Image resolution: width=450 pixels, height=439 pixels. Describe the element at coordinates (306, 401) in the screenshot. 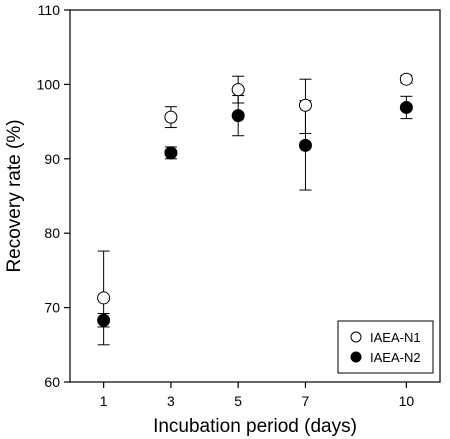

I see `x-tick-label-7: 7` at that location.